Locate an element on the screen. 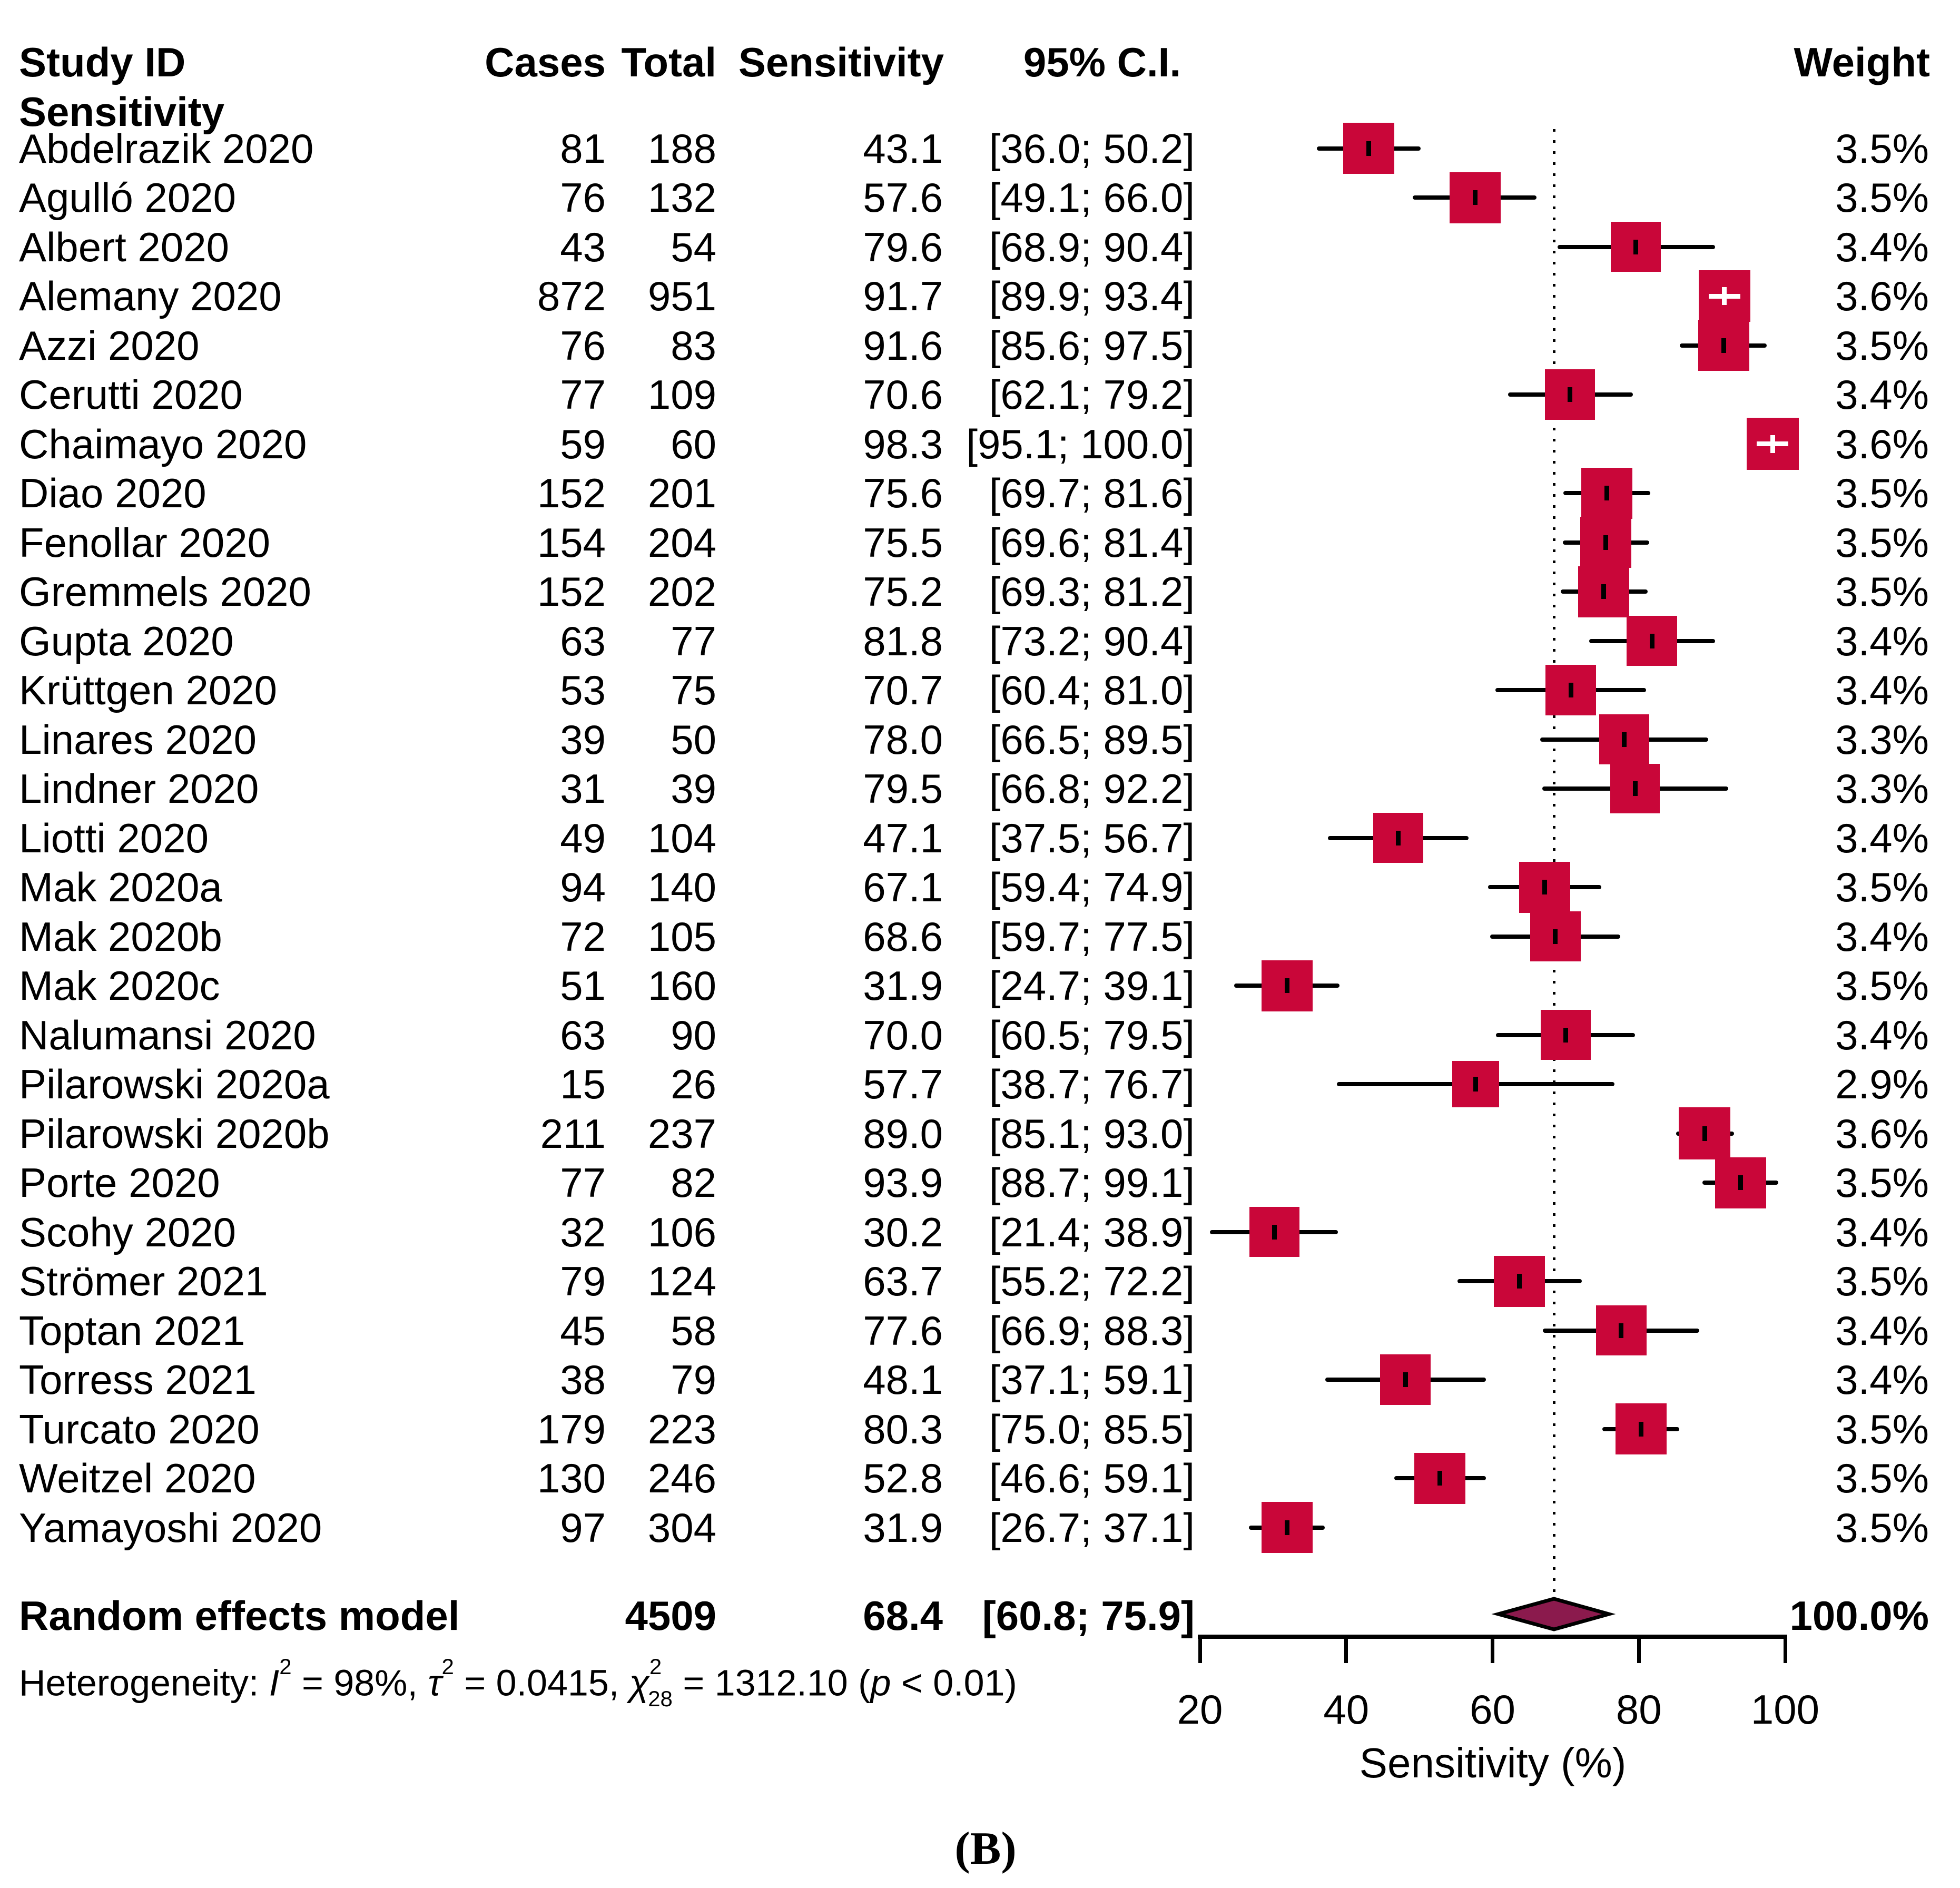 The width and height of the screenshot is (1960, 1888). total-value: 140 is located at coordinates (681, 887).